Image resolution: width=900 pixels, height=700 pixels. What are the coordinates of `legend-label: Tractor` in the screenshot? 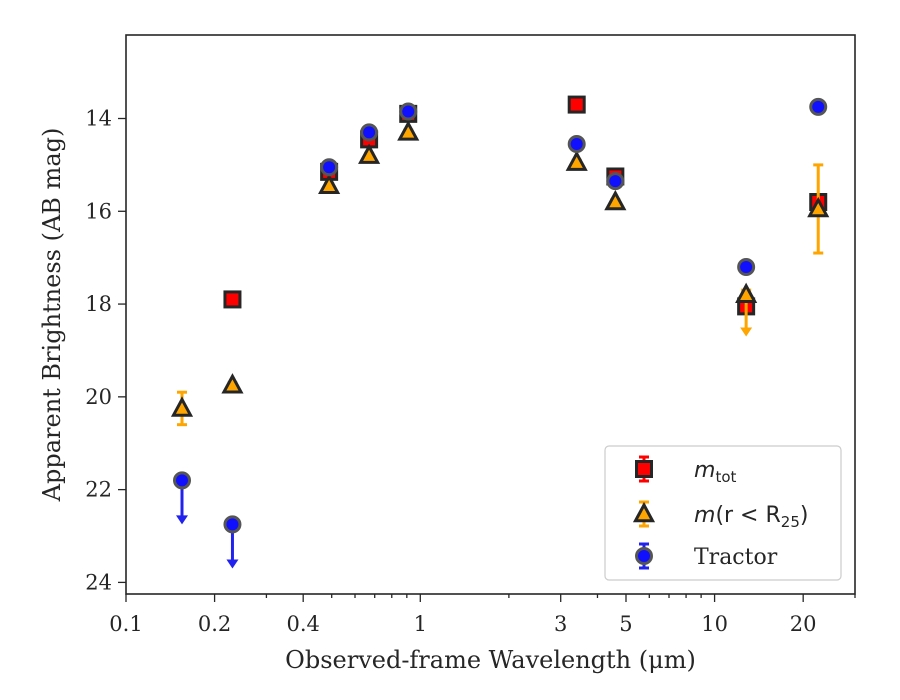 It's located at (736, 557).